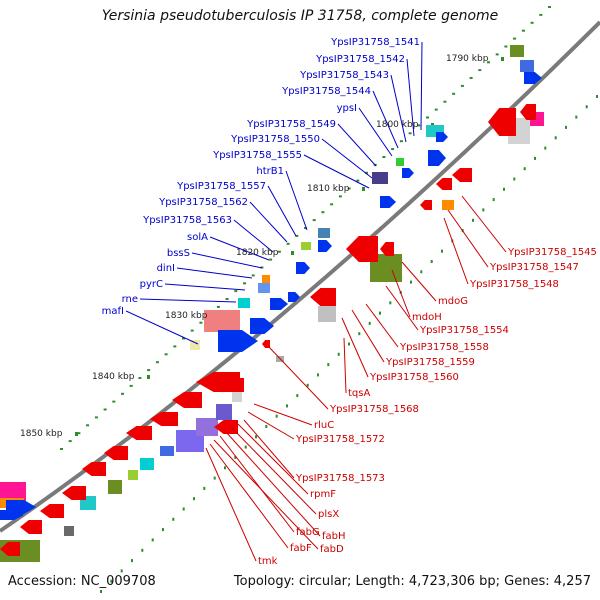 This screenshot has height=600, width=600. What do you see at coordinates (347, 108) in the screenshot?
I see `forward-gene-label: ypsI` at bounding box center [347, 108].